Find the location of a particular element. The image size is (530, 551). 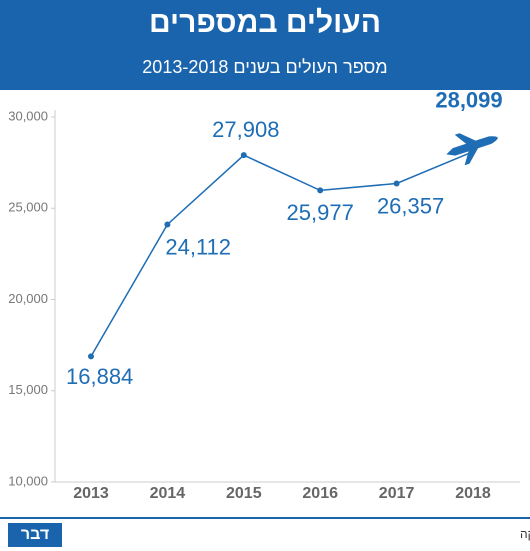

y-tick-label: 20,000 is located at coordinates (28, 298).